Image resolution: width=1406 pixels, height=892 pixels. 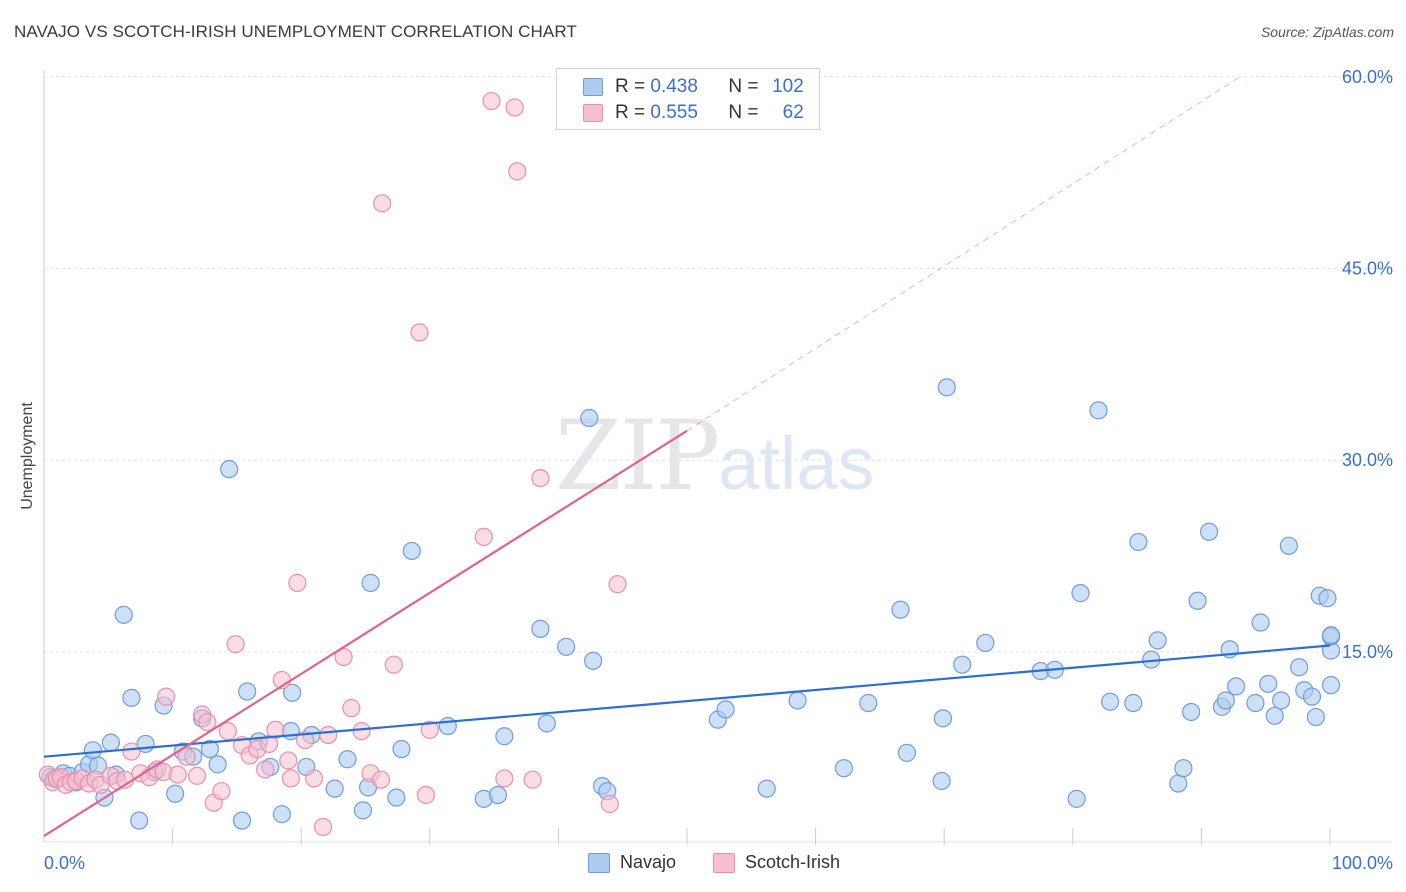 I want to click on stats-legend: R = 0.438 N = 102 R = 0.555 N = 62, so click(x=688, y=99).